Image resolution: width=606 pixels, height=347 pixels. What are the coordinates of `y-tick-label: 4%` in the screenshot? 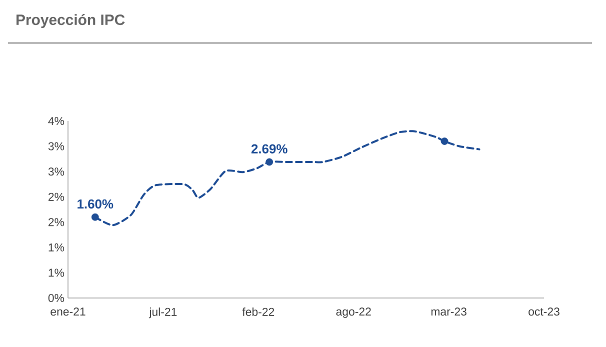 It's located at (56, 121).